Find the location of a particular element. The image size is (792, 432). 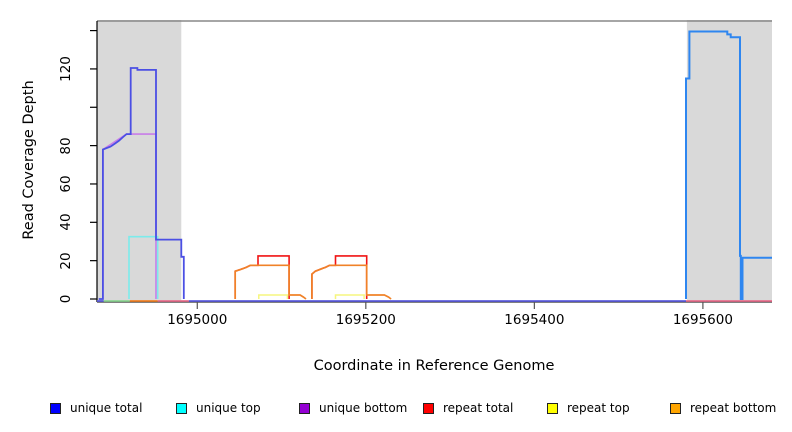

y-tick-label: 20 is located at coordinates (66, 261).